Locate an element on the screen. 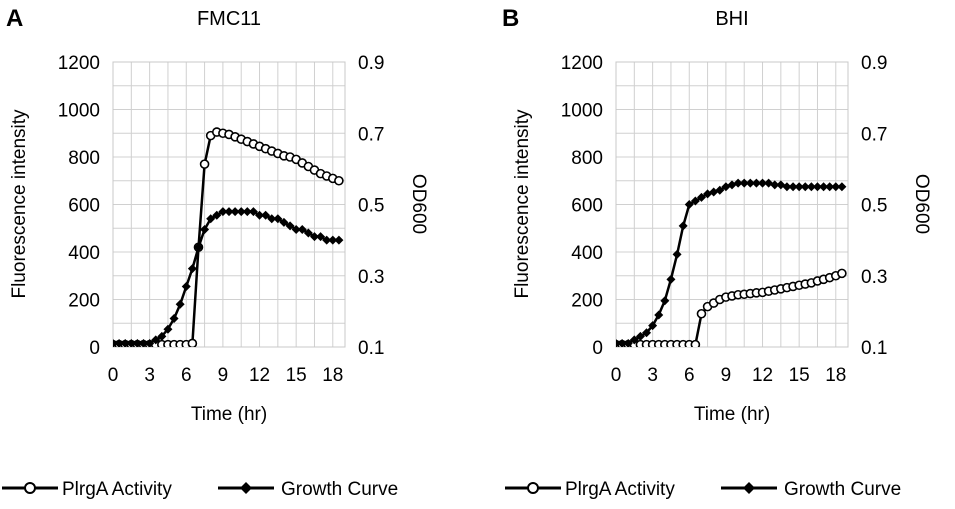  legend: PlrgA Activity Growth Curve is located at coordinates (703, 489).